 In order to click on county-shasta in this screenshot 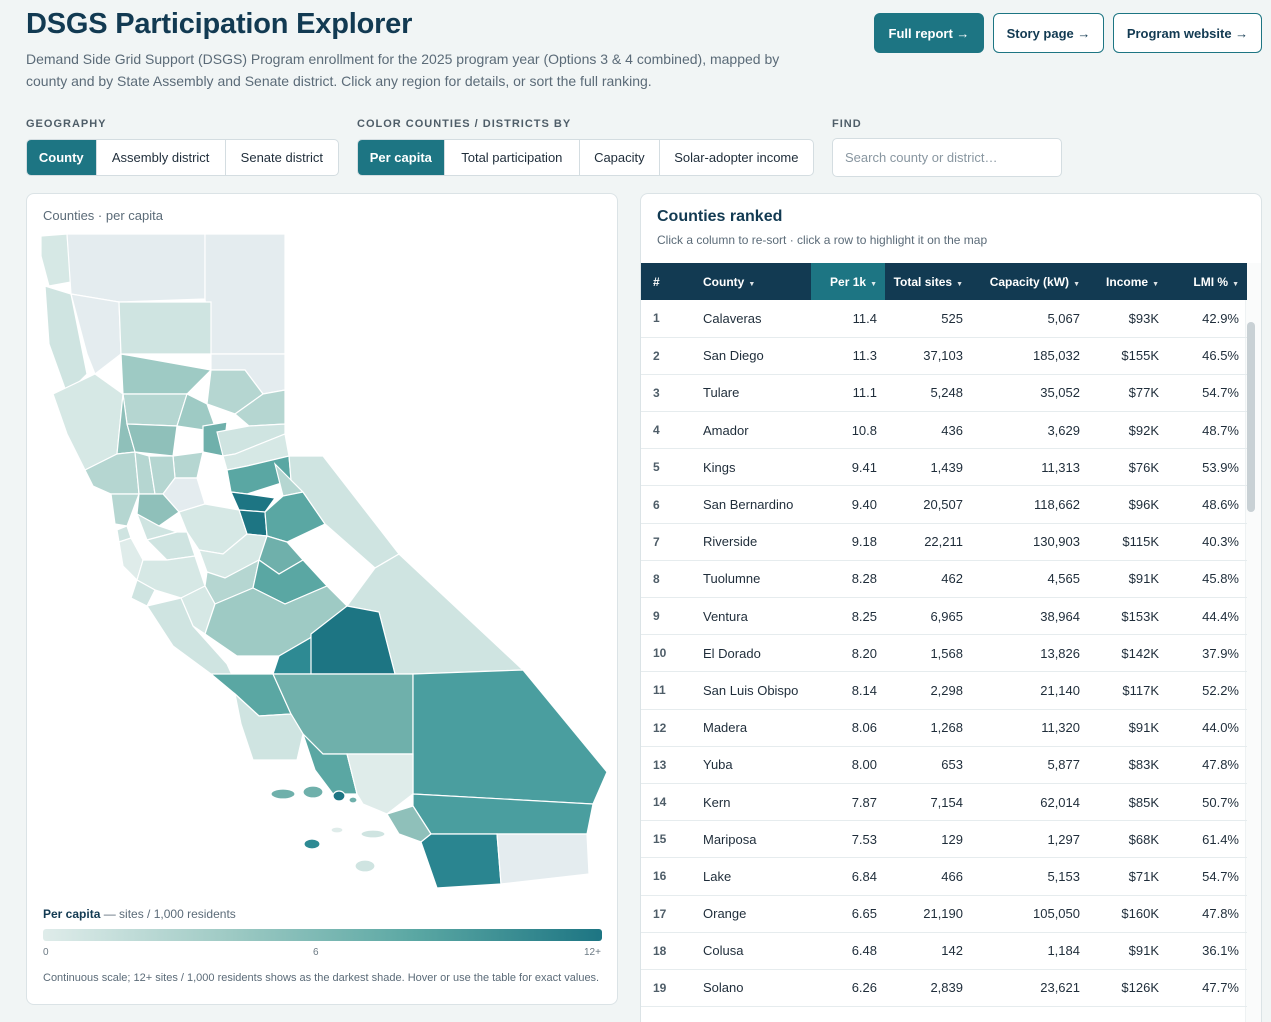, I will do `click(165, 328)`.